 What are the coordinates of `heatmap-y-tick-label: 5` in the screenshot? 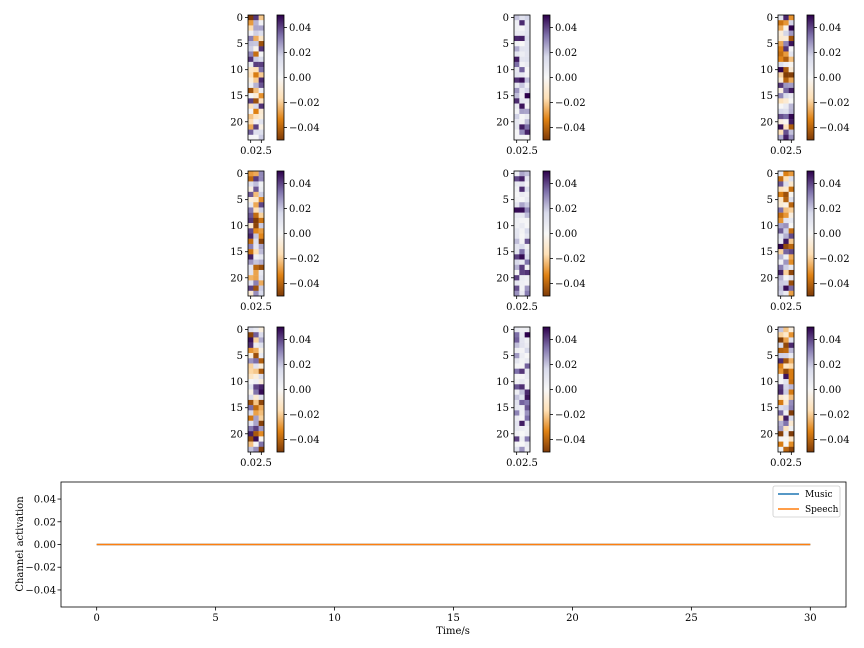 It's located at (770, 200).